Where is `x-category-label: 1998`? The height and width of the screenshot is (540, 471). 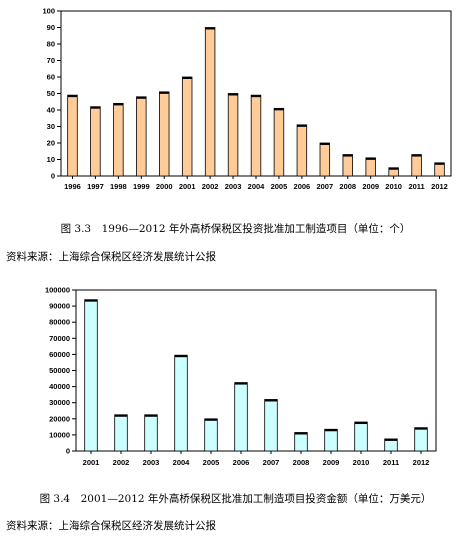 x-category-label: 1998 is located at coordinates (118, 186).